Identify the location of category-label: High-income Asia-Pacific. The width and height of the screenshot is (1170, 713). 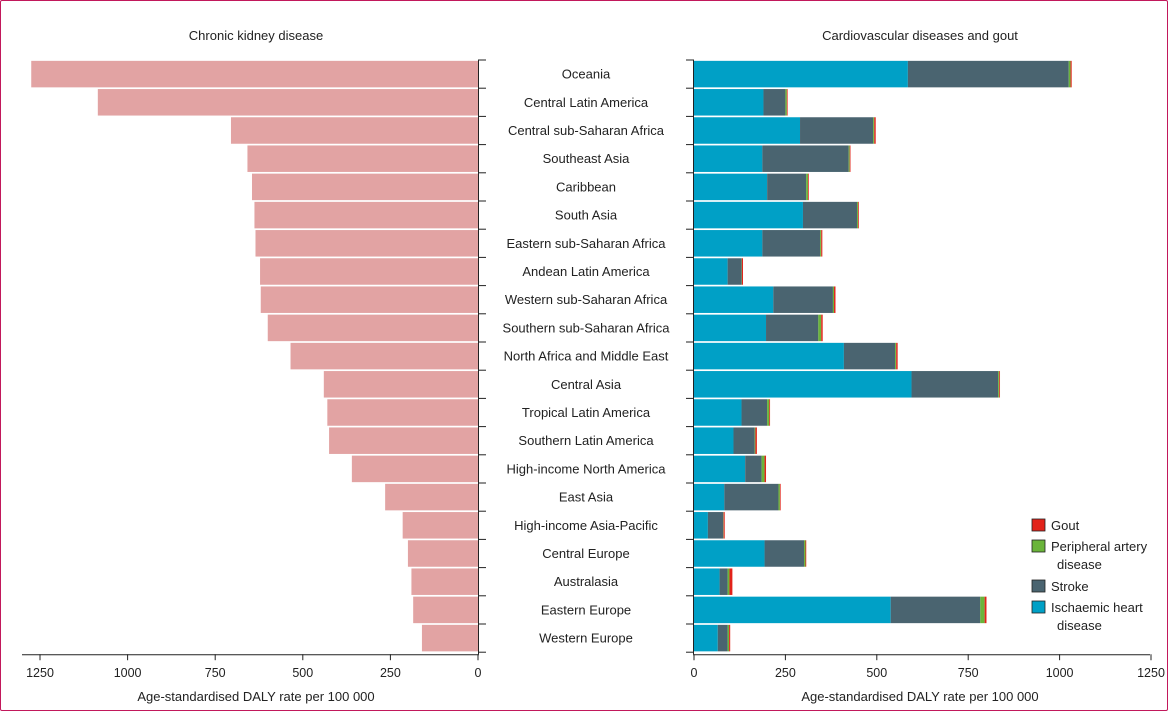
(586, 525).